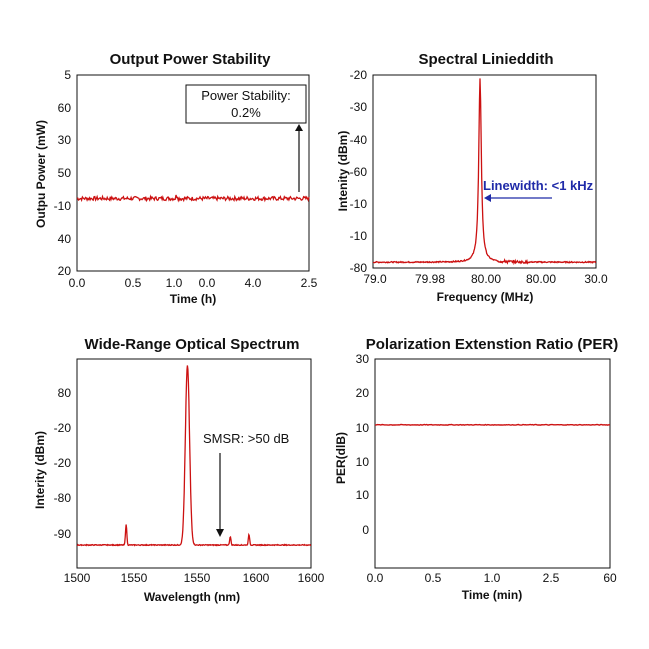 The height and width of the screenshot is (649, 649). What do you see at coordinates (193, 198) in the screenshot?
I see `panel1-series-line` at bounding box center [193, 198].